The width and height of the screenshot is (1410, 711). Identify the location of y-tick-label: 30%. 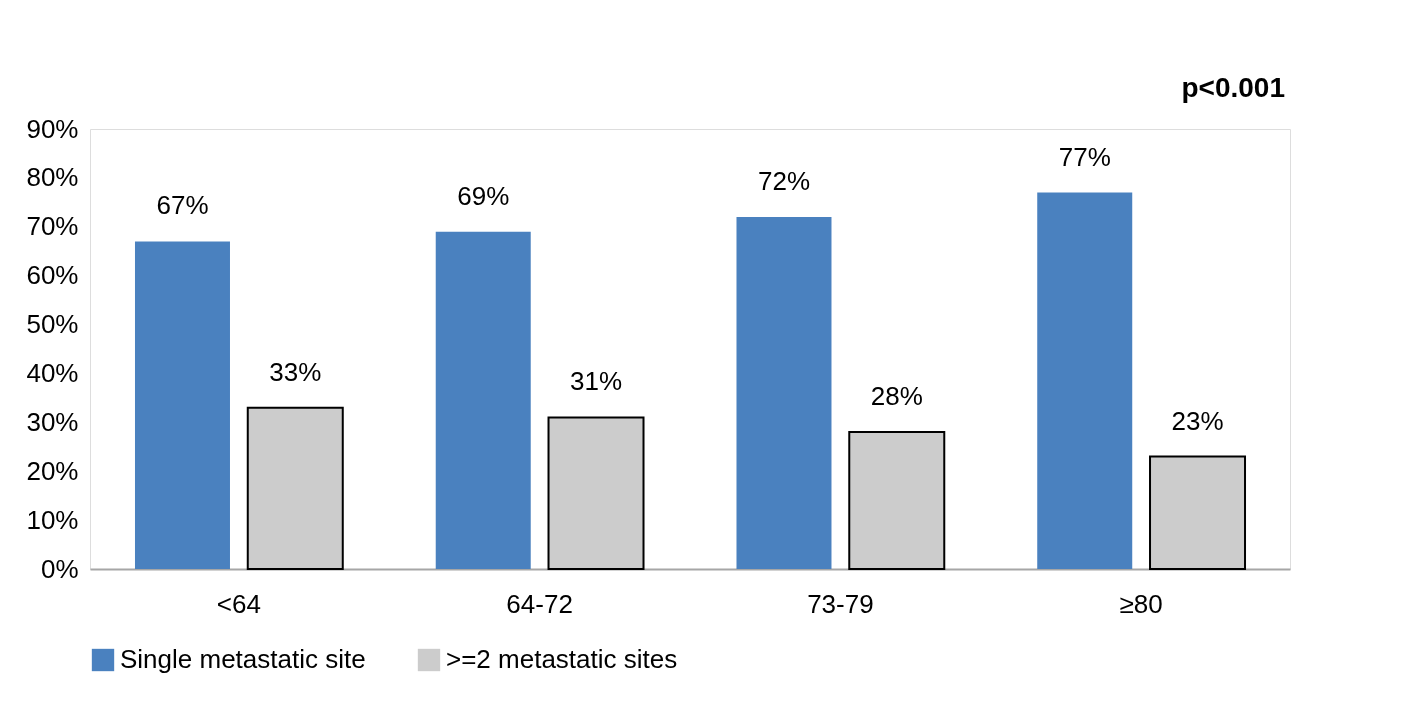
(52, 421).